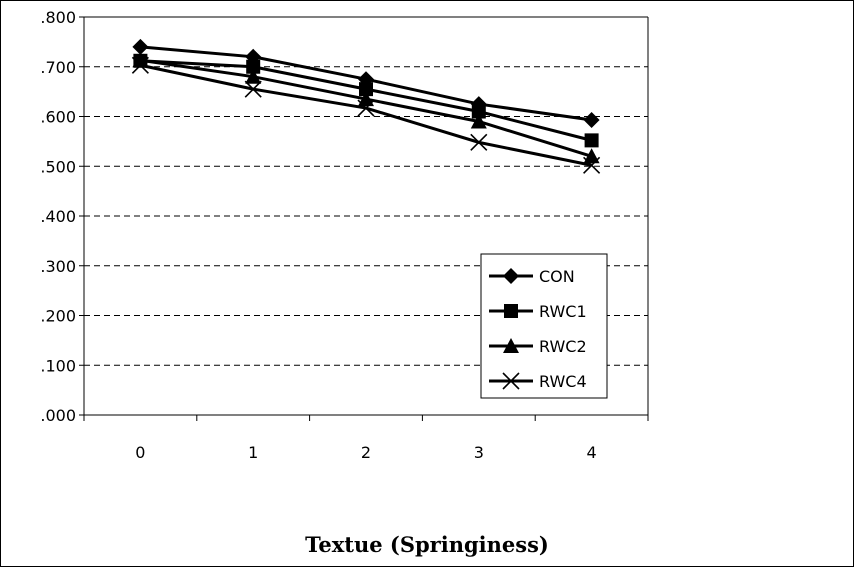 The height and width of the screenshot is (567, 854). I want to click on series-rwc2, so click(366, 108).